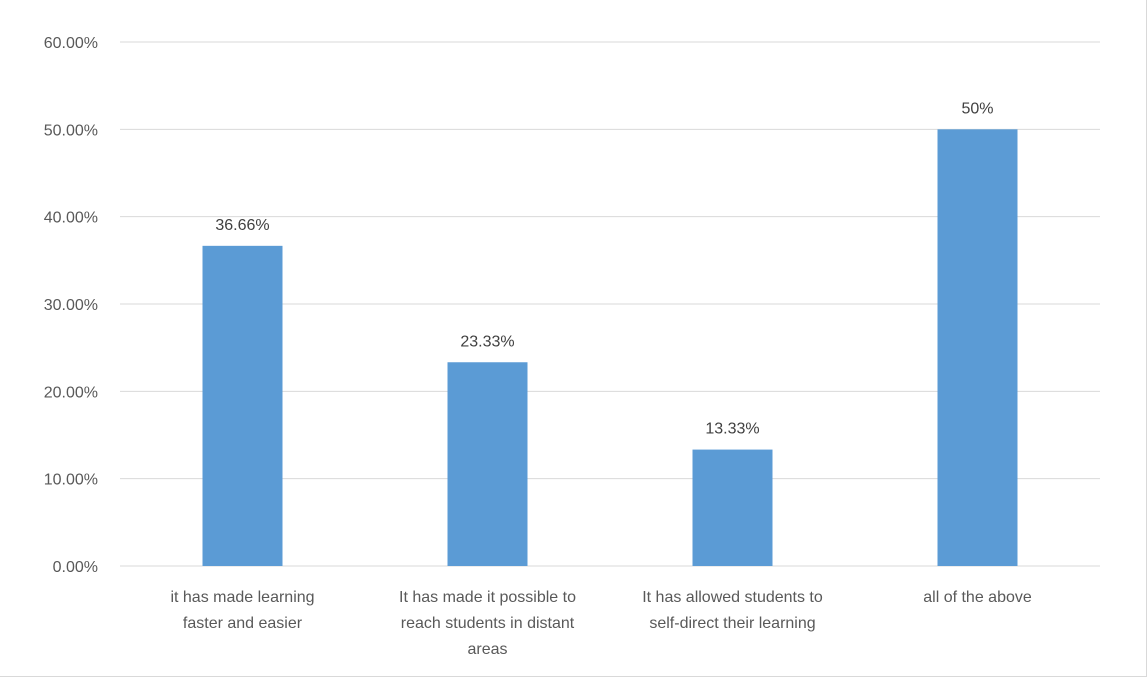 This screenshot has width=1147, height=682. What do you see at coordinates (732, 429) in the screenshot?
I see `data-label: 13.33%` at bounding box center [732, 429].